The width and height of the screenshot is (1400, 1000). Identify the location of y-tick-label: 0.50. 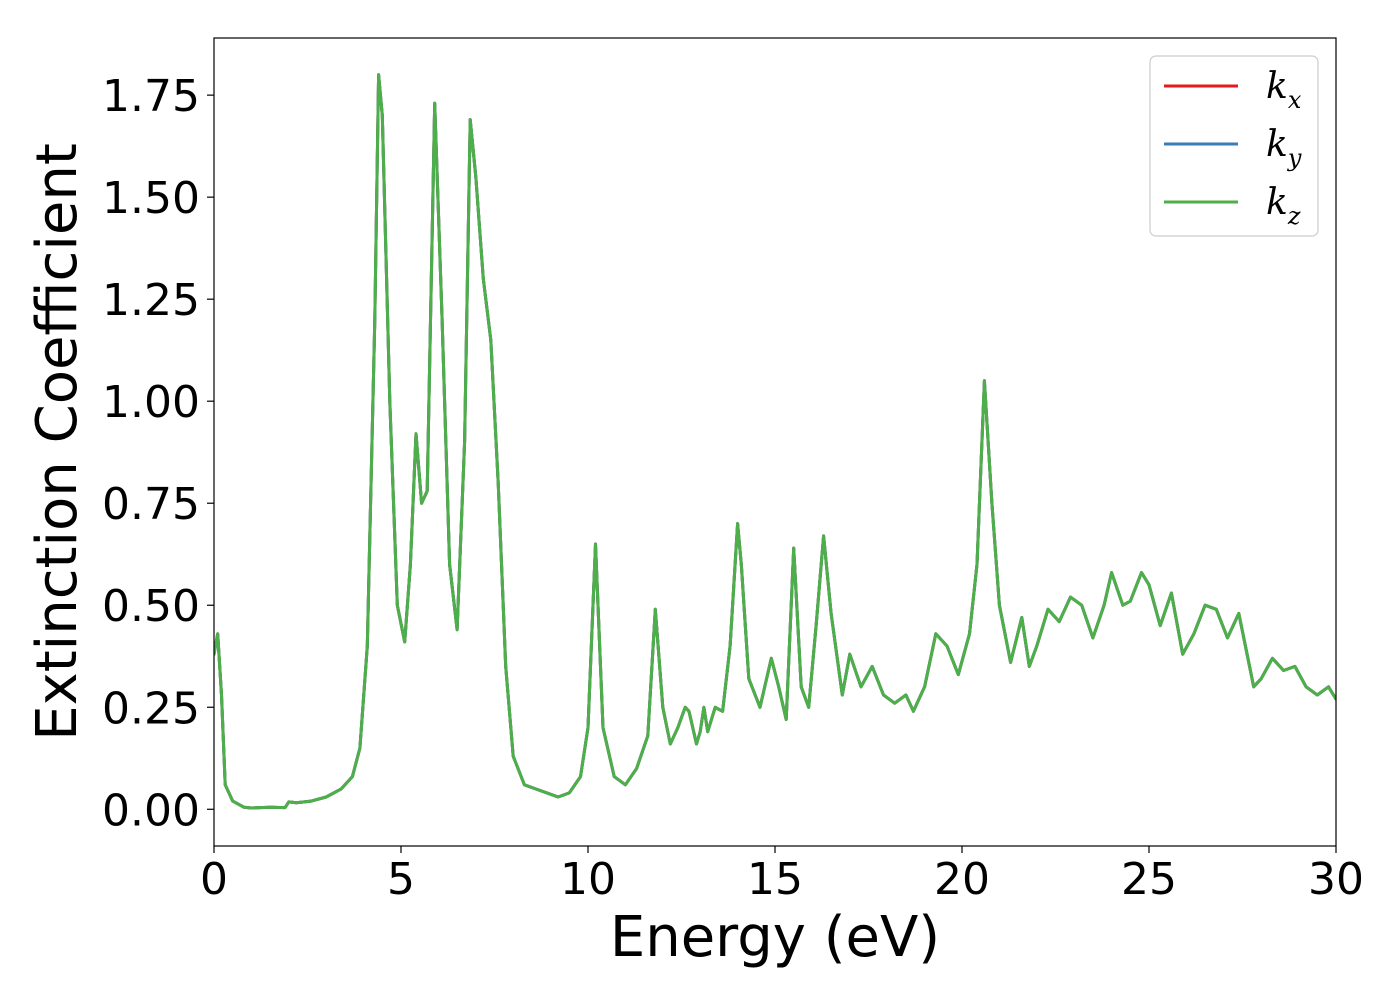
(151, 606).